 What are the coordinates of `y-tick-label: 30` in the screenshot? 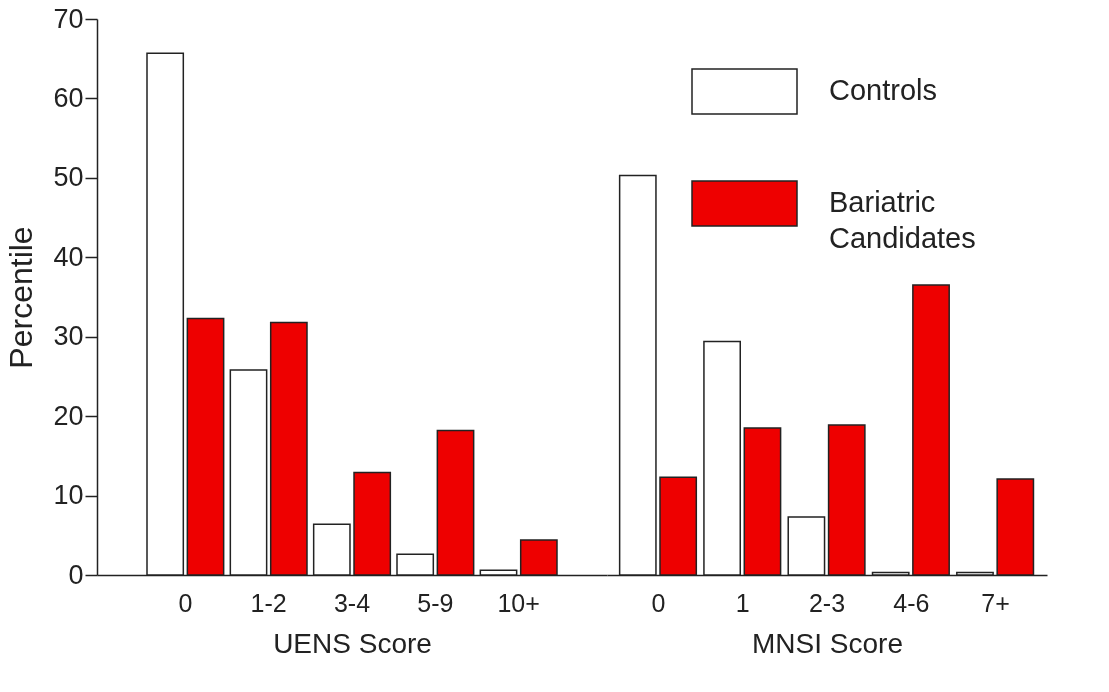 It's located at (68, 336).